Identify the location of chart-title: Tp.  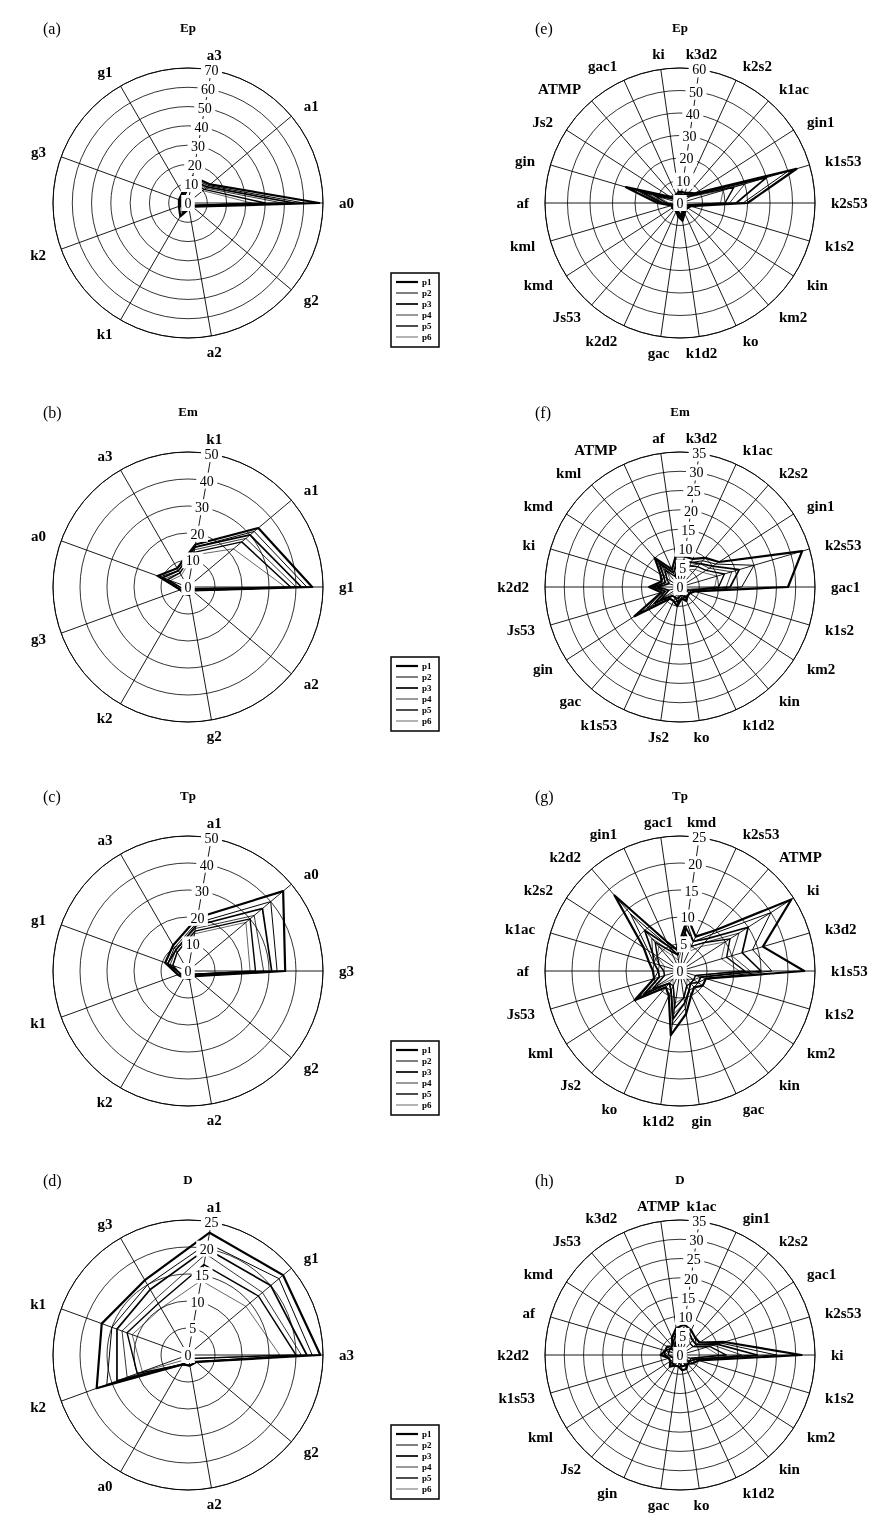
(188, 795).